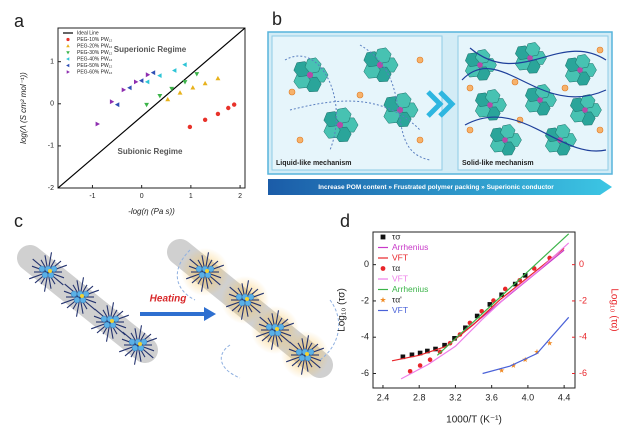 This screenshot has width=632, height=440. Describe the element at coordinates (474, 420) in the screenshot. I see `x-axis-label: 1000/T (K⁻¹)` at that location.